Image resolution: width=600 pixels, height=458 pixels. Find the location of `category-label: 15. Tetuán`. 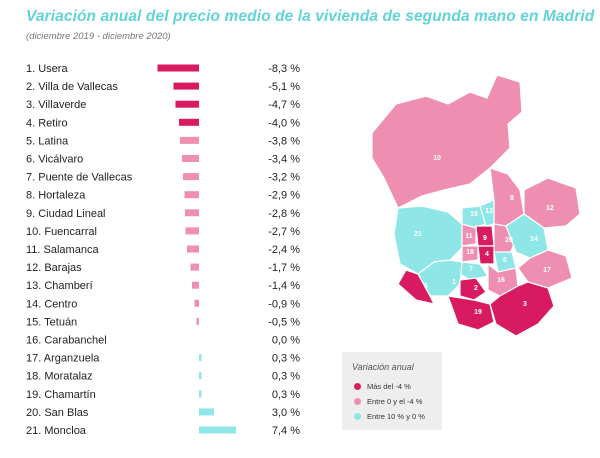

category-label: 15. Tetuán is located at coordinates (51, 322).